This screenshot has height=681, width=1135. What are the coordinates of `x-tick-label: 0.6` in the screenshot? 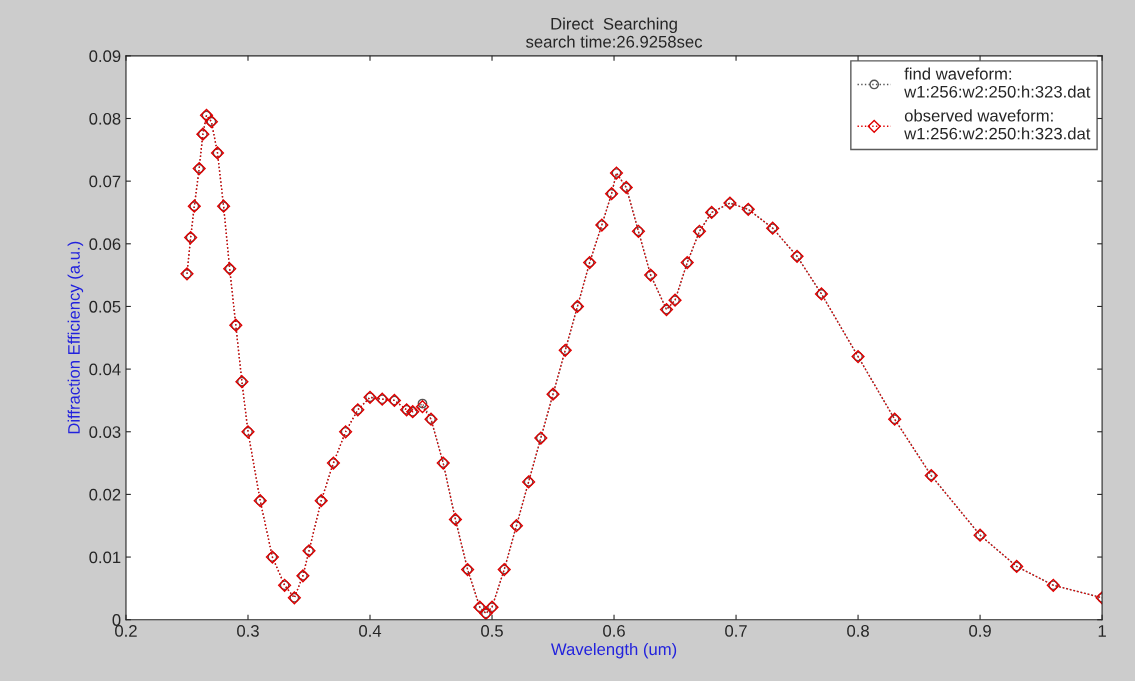 It's located at (614, 631).